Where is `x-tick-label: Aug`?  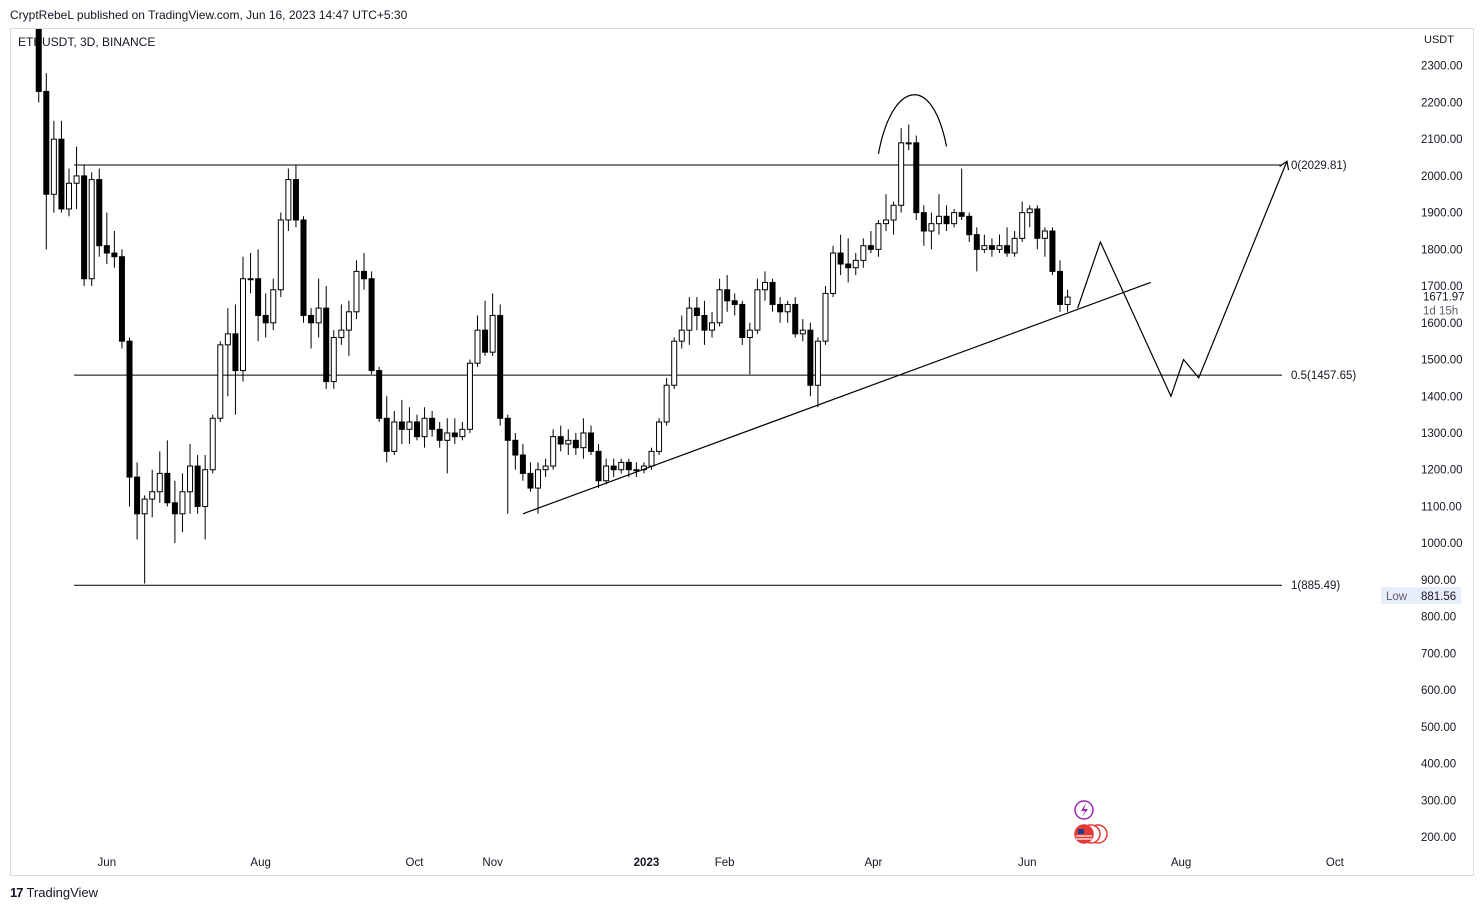 x-tick-label: Aug is located at coordinates (260, 863).